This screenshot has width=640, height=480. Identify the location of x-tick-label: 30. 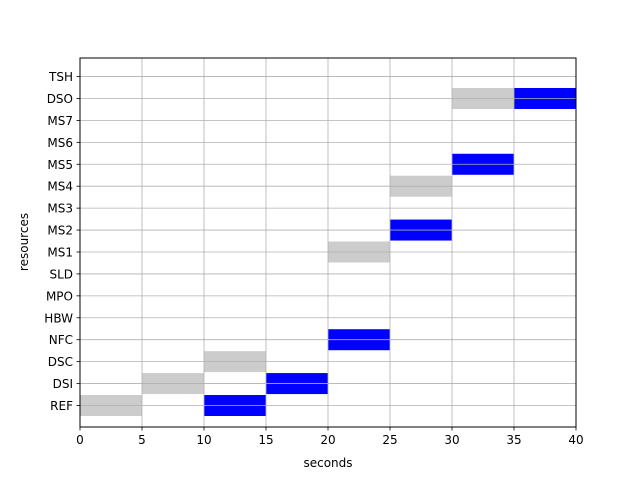
(451, 440).